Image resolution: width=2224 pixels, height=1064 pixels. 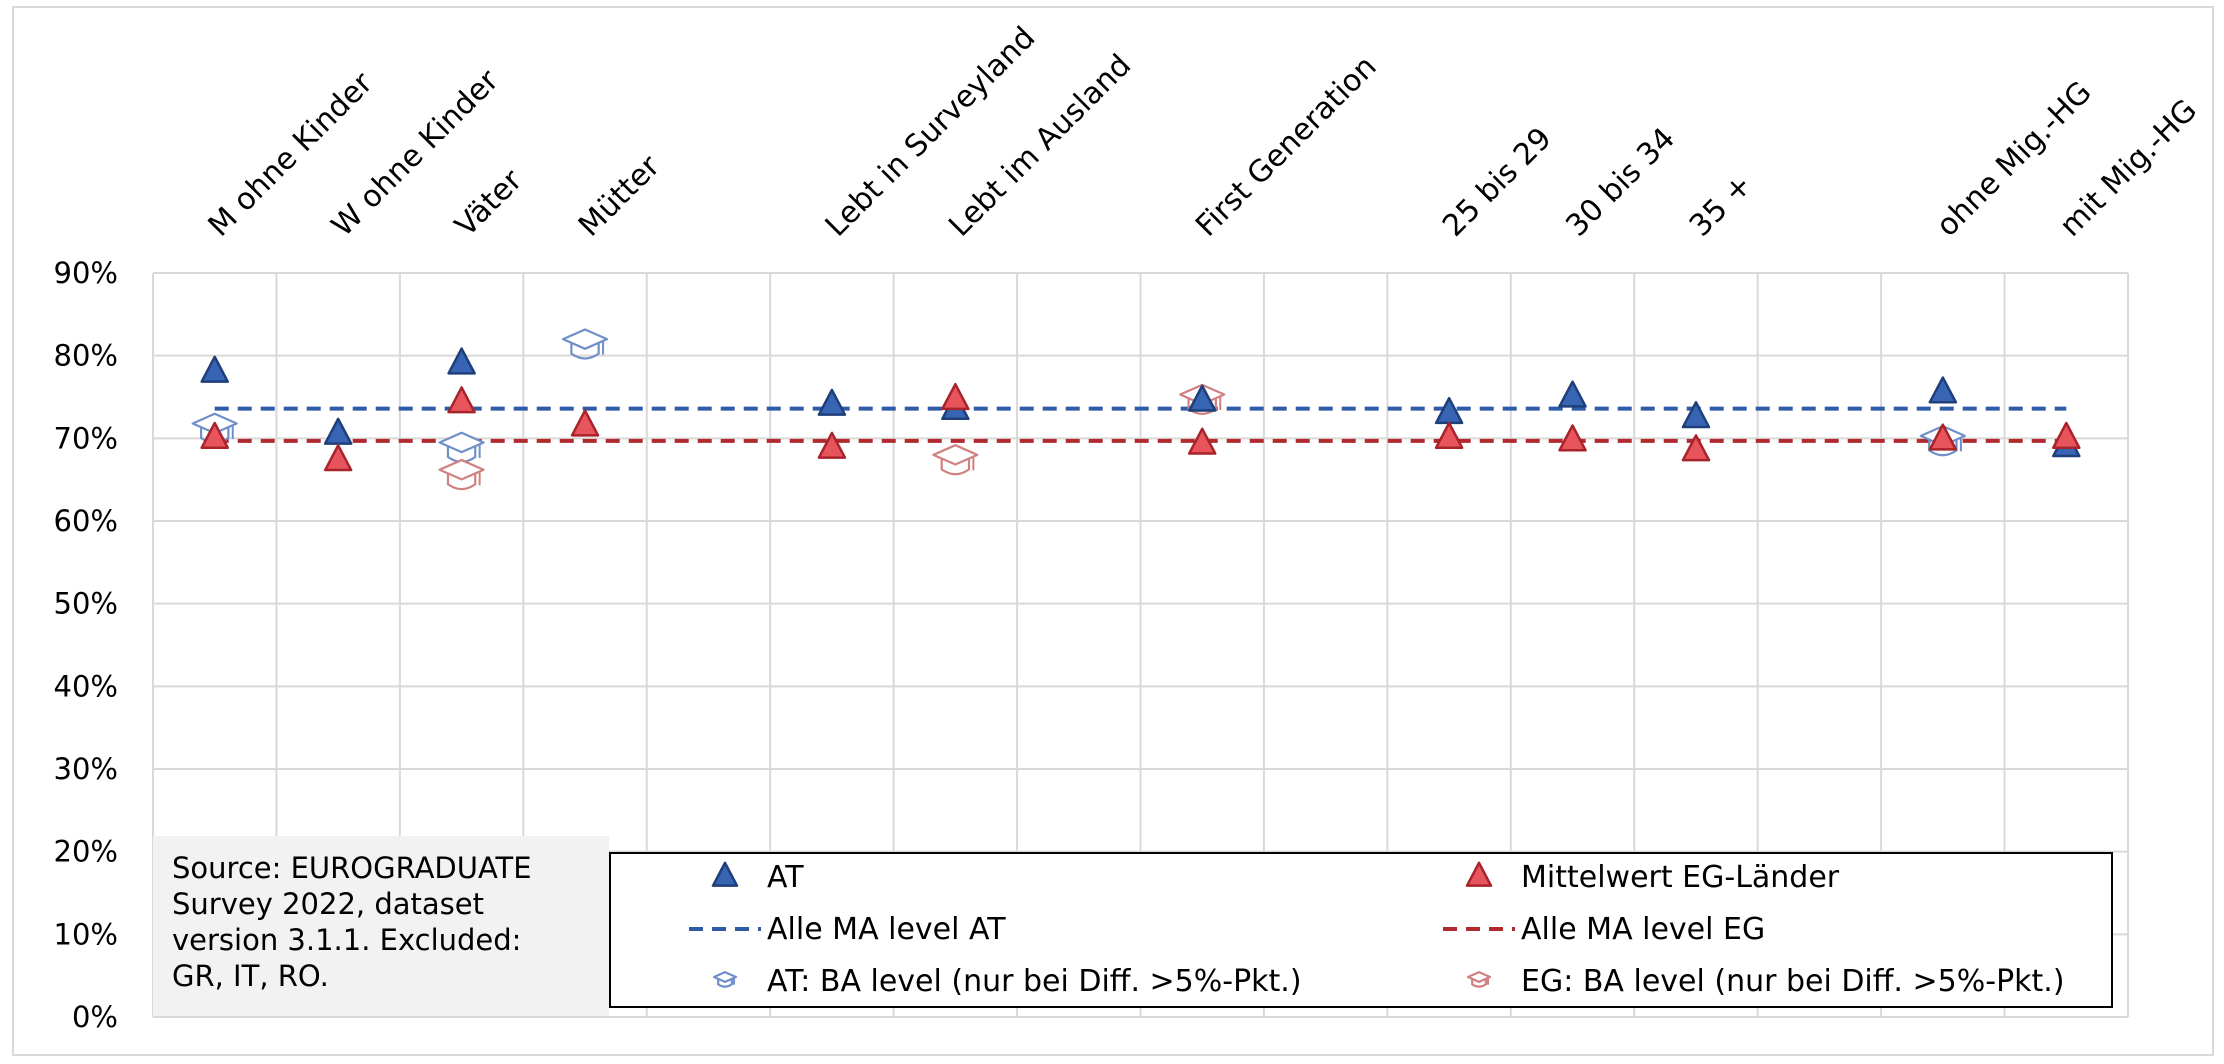 What do you see at coordinates (86, 934) in the screenshot?
I see `y-tick-label: 10%` at bounding box center [86, 934].